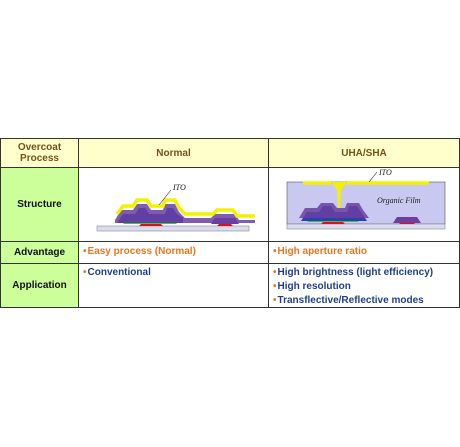 The width and height of the screenshot is (460, 447). What do you see at coordinates (174, 285) in the screenshot?
I see `application-normal: •Conventional` at bounding box center [174, 285].